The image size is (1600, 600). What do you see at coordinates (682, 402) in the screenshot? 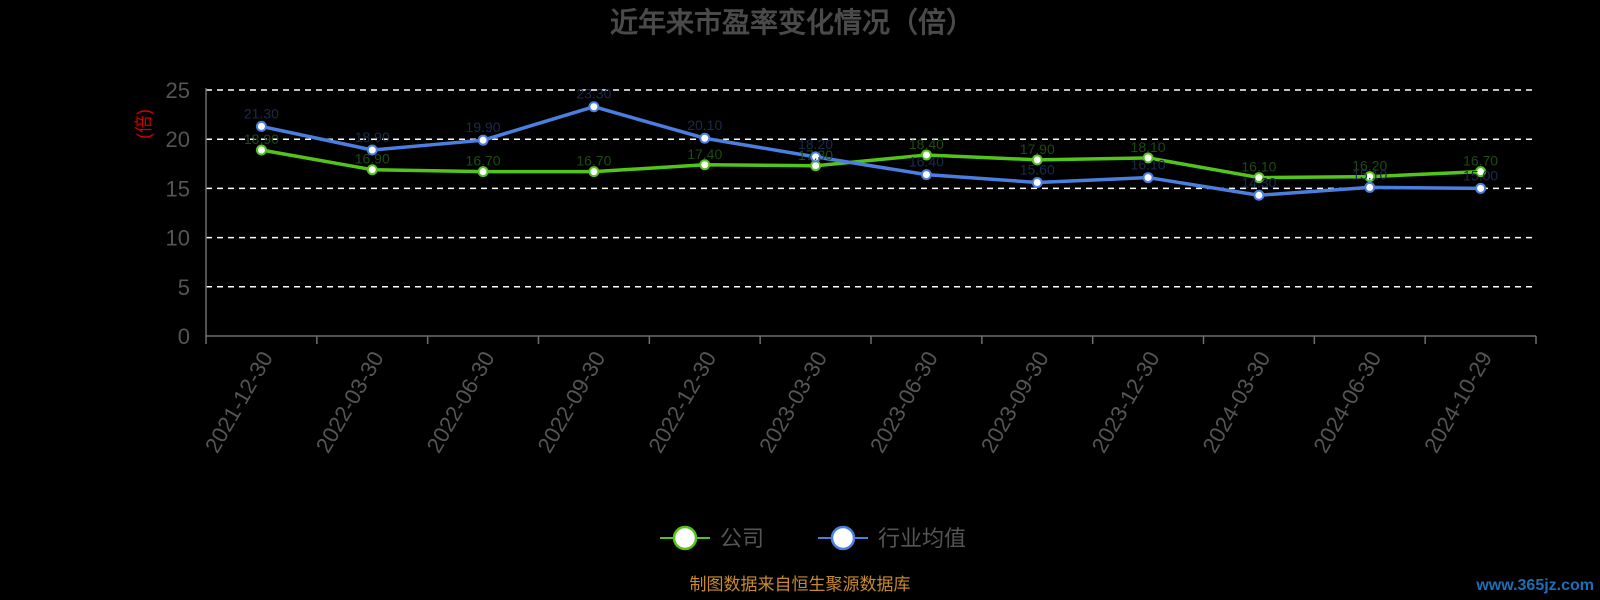
I see `x-tick-label: 2022-12-30` at bounding box center [682, 402].